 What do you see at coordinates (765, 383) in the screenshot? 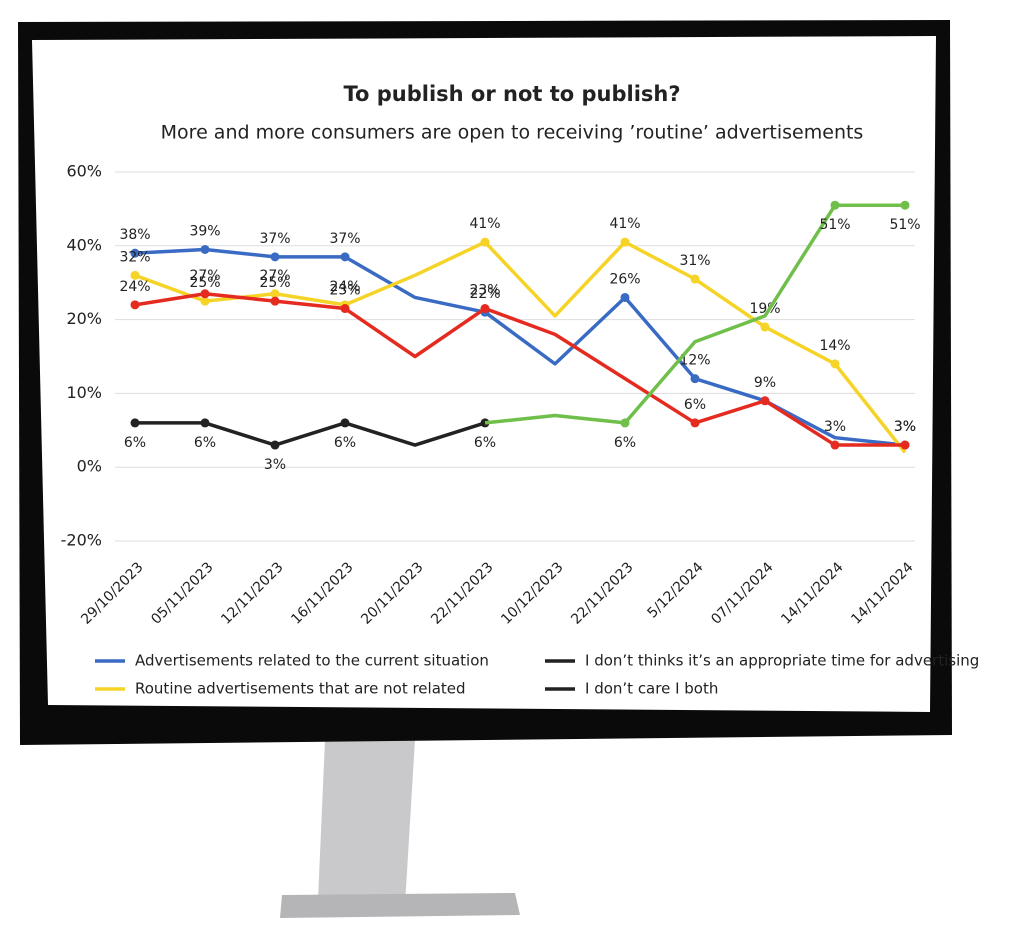
I see `data-label: 9%` at bounding box center [765, 383].